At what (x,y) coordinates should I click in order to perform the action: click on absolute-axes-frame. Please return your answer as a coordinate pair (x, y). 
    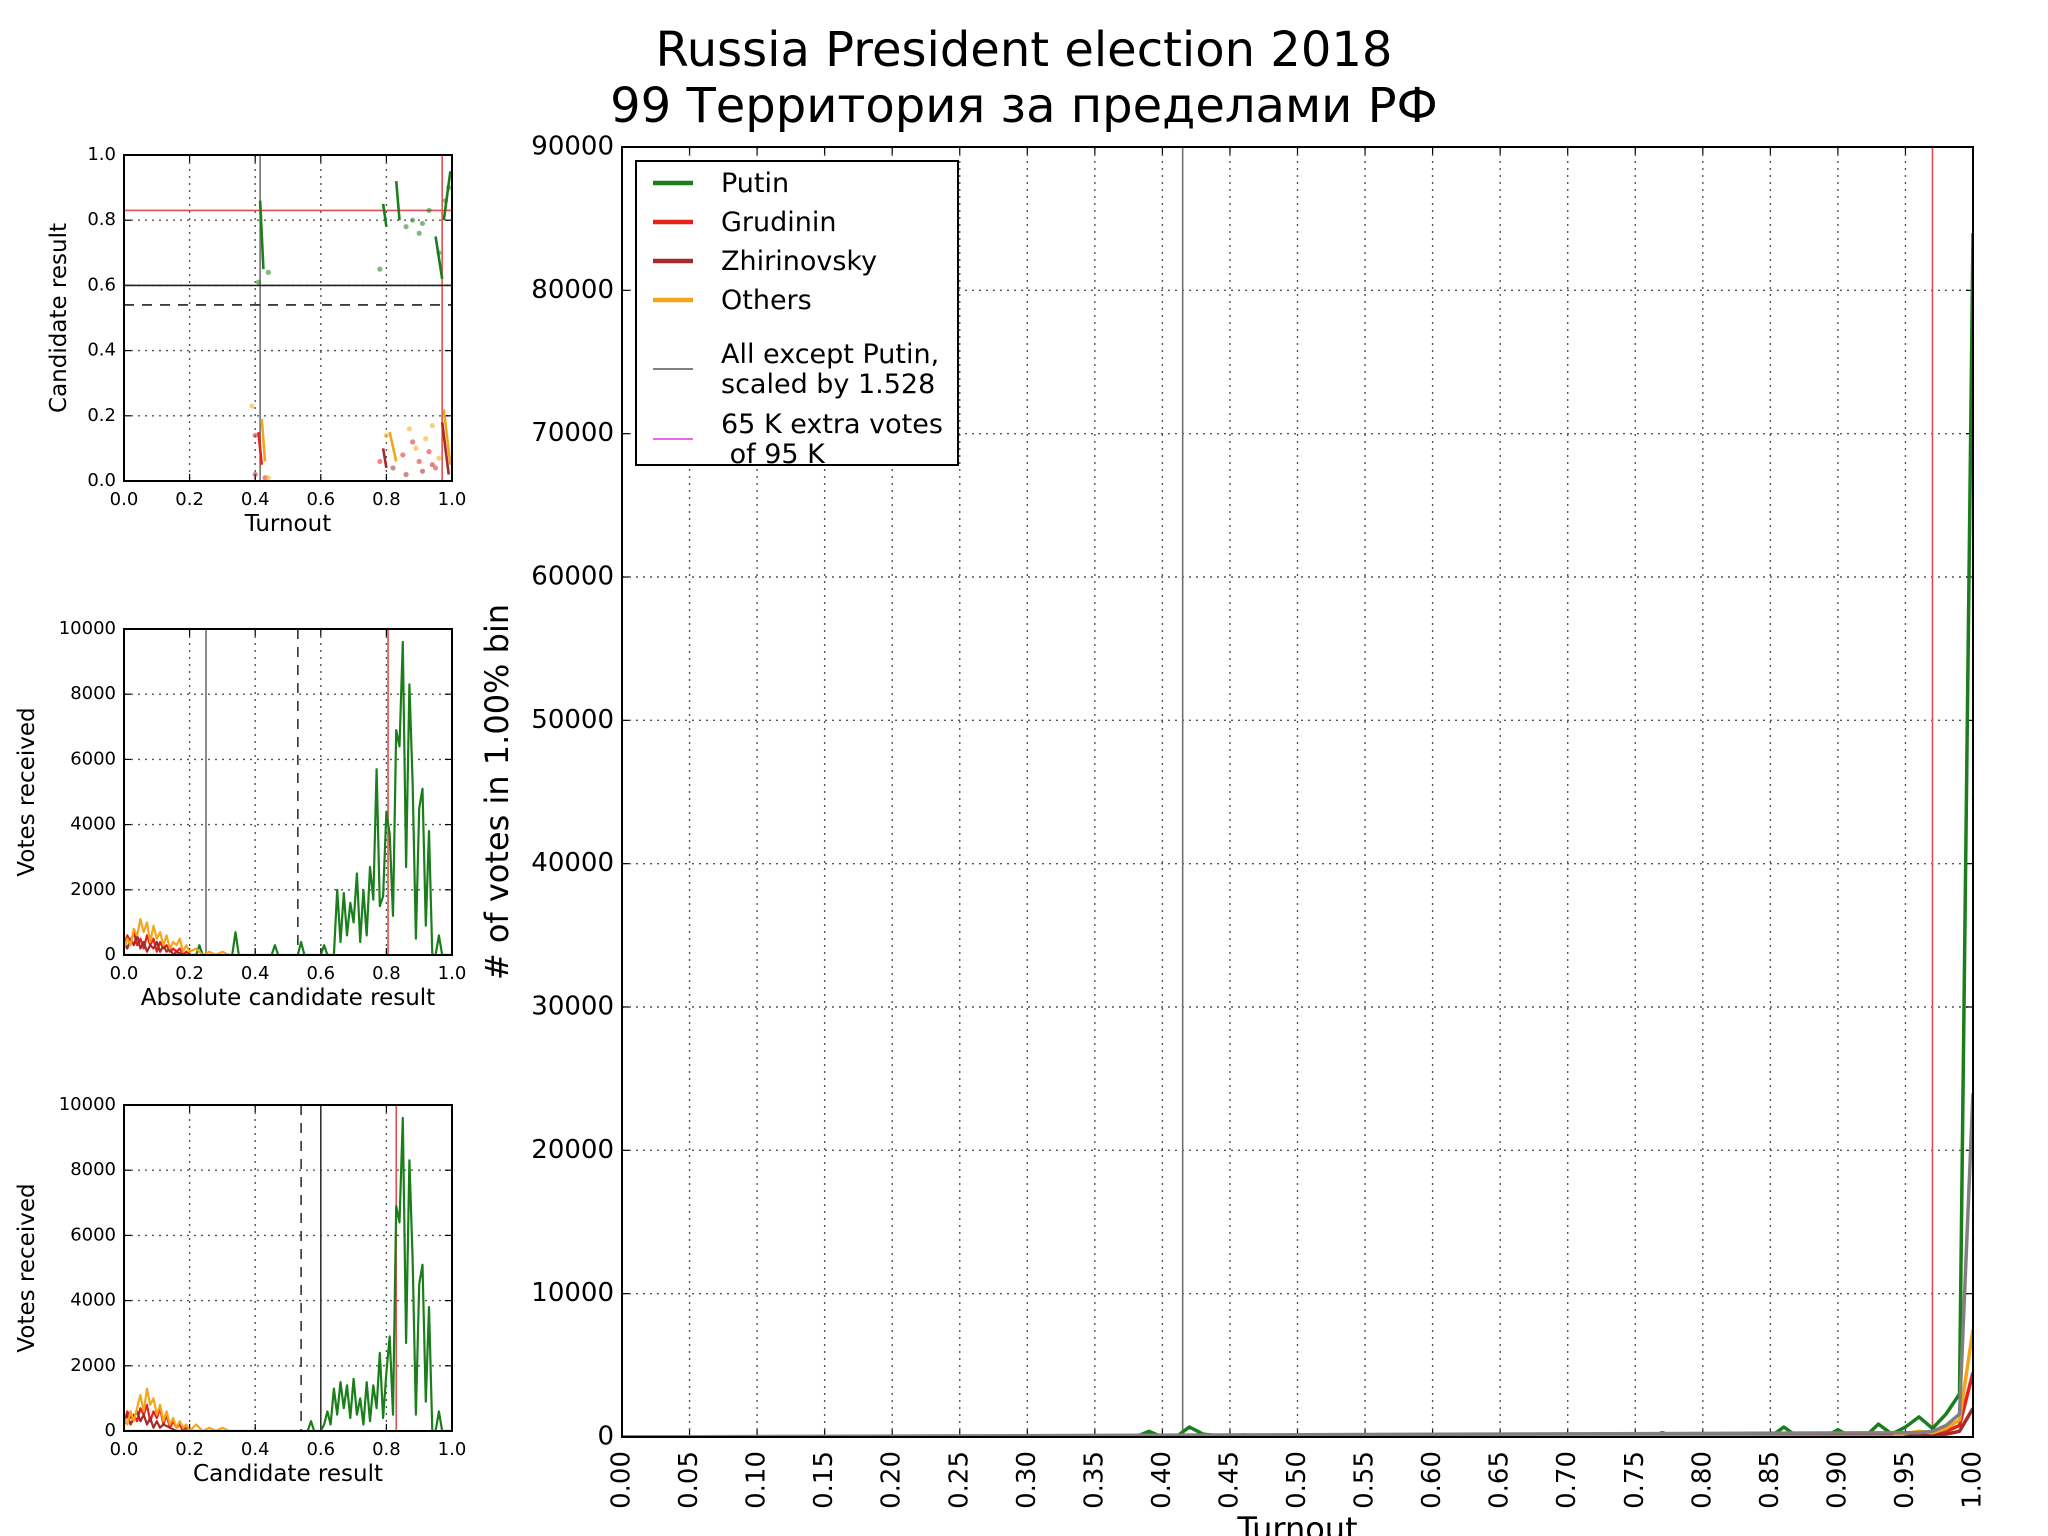
    Looking at the image, I should click on (288, 792).